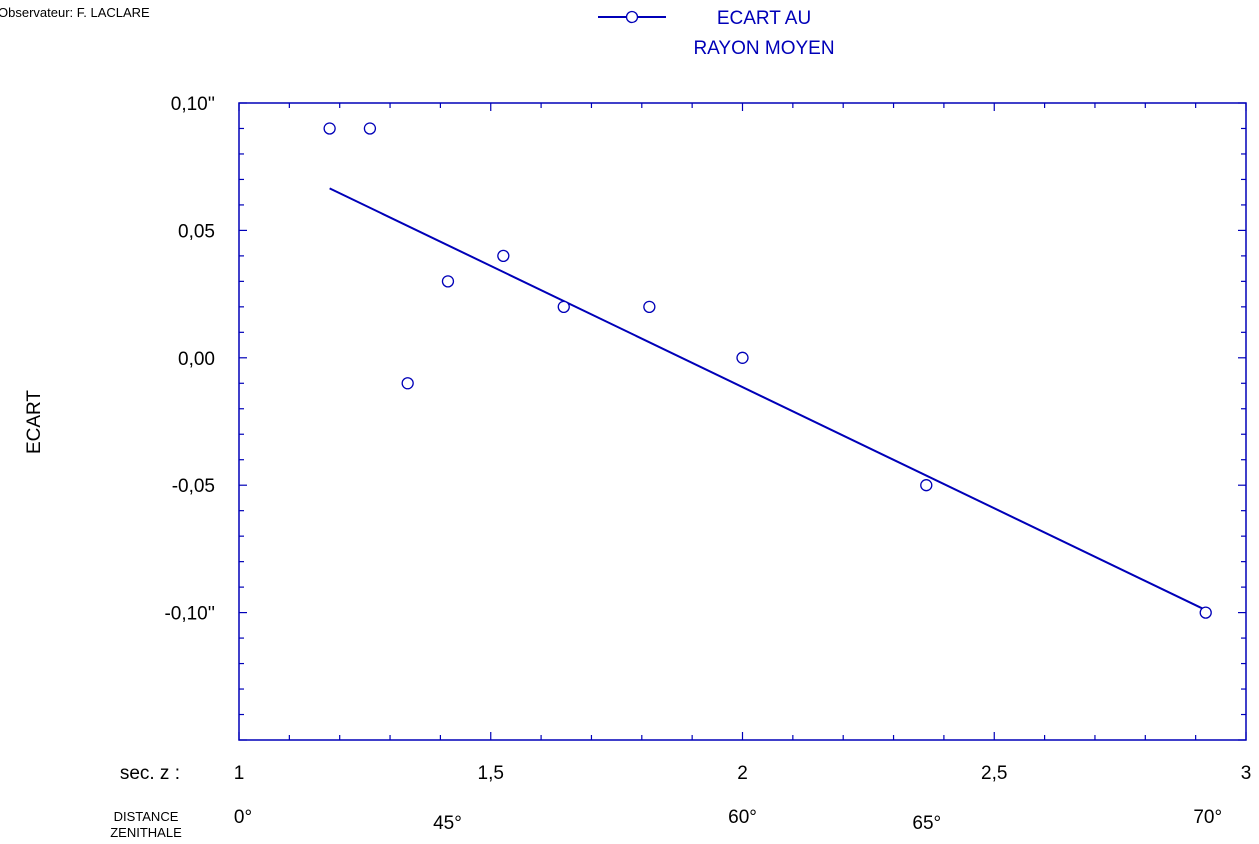 This screenshot has height=844, width=1259. I want to click on x-tick-labels: 1 1,5 2 2,5 3, so click(743, 773).